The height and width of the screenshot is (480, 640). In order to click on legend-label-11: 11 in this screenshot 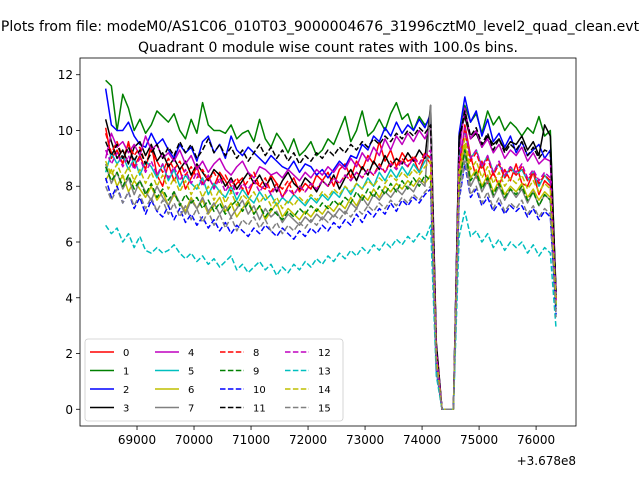, I will do `click(259, 409)`.